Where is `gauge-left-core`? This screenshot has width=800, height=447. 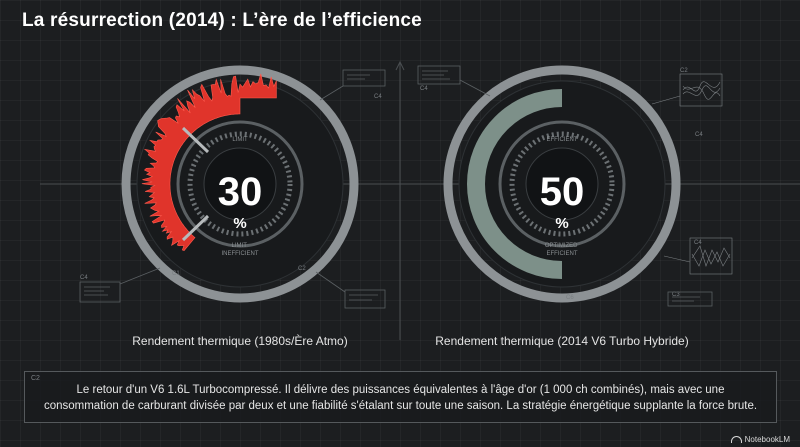 gauge-left-core is located at coordinates (240, 184).